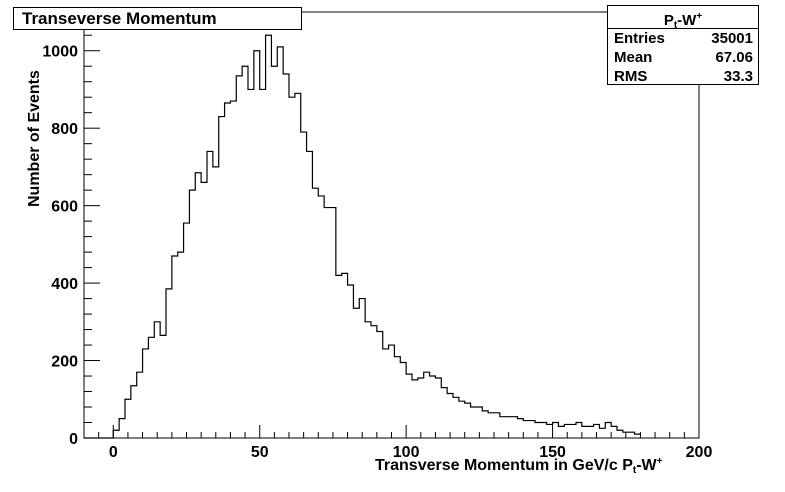 This screenshot has height=492, width=785. I want to click on chart-title-text: Transeverse Momentum, so click(119, 18).